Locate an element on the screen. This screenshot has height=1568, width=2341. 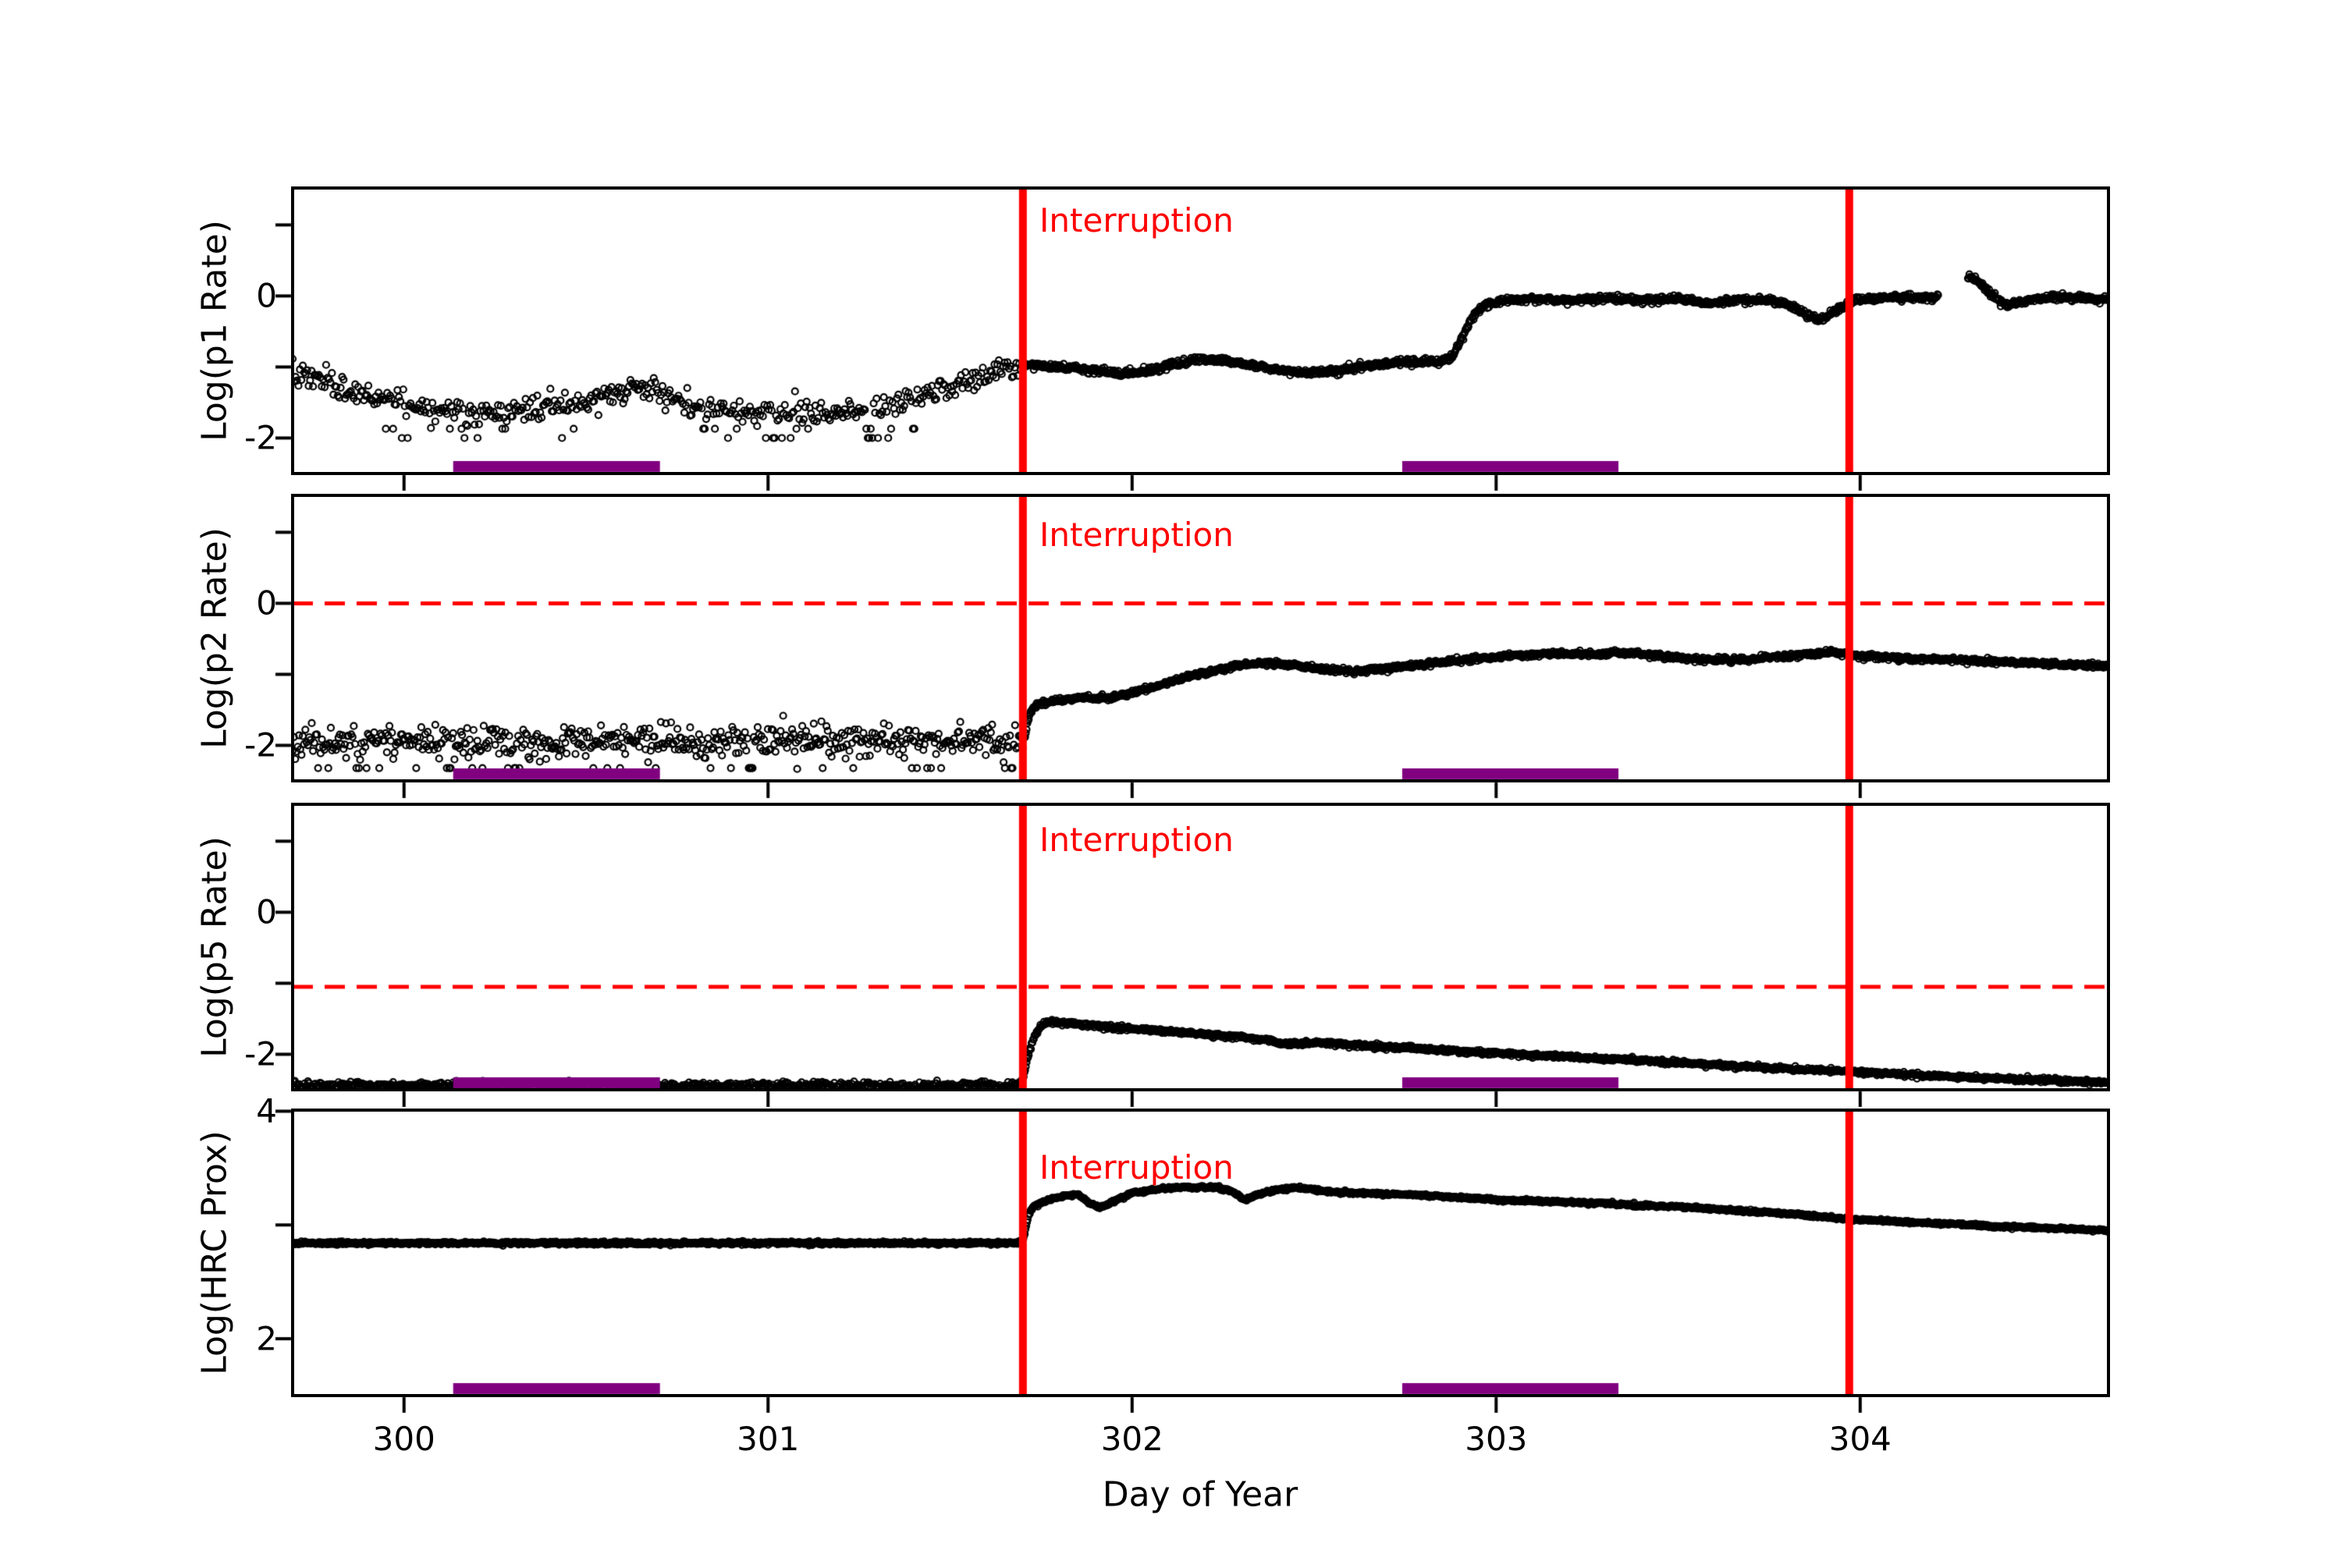
y-tick-label-panel2--2: -2 is located at coordinates (260, 744).